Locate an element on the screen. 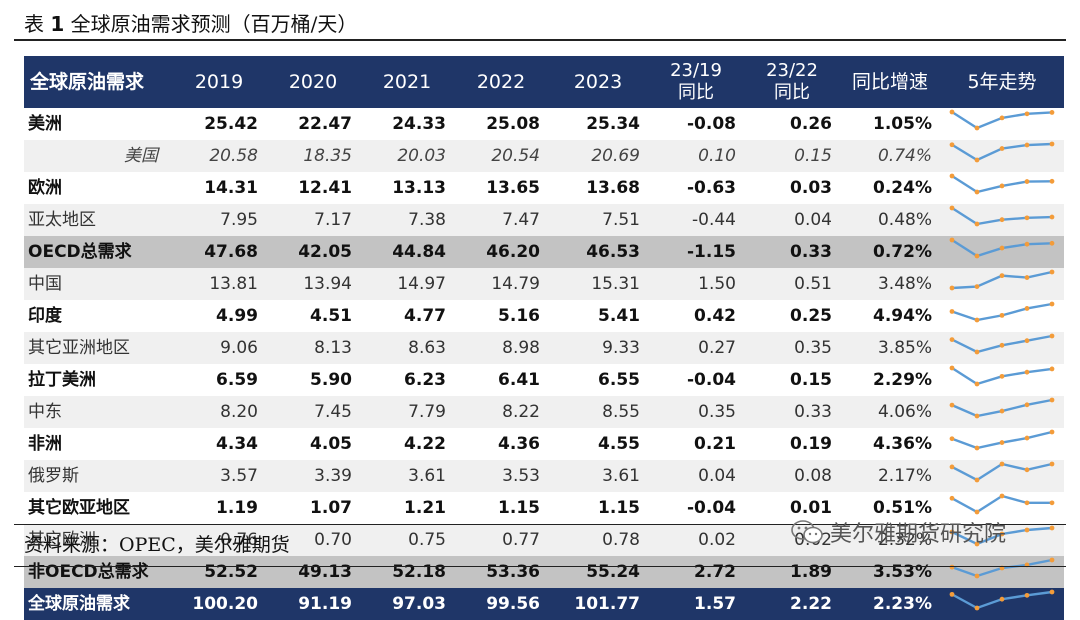 Image resolution: width=1080 pixels, height=620 pixels. bottom-rule is located at coordinates (540, 524).